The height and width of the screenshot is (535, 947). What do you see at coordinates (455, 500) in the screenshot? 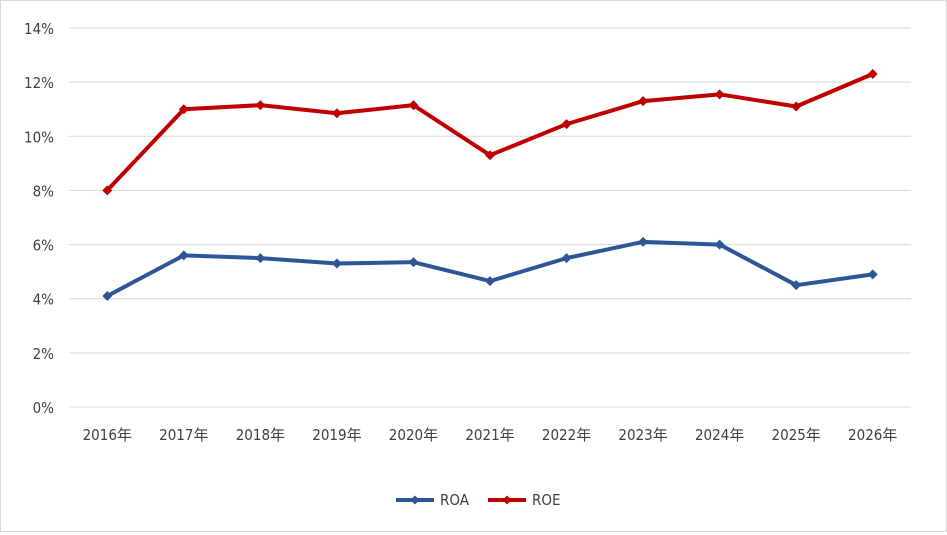
I see `legend-label-roa: ROA` at bounding box center [455, 500].